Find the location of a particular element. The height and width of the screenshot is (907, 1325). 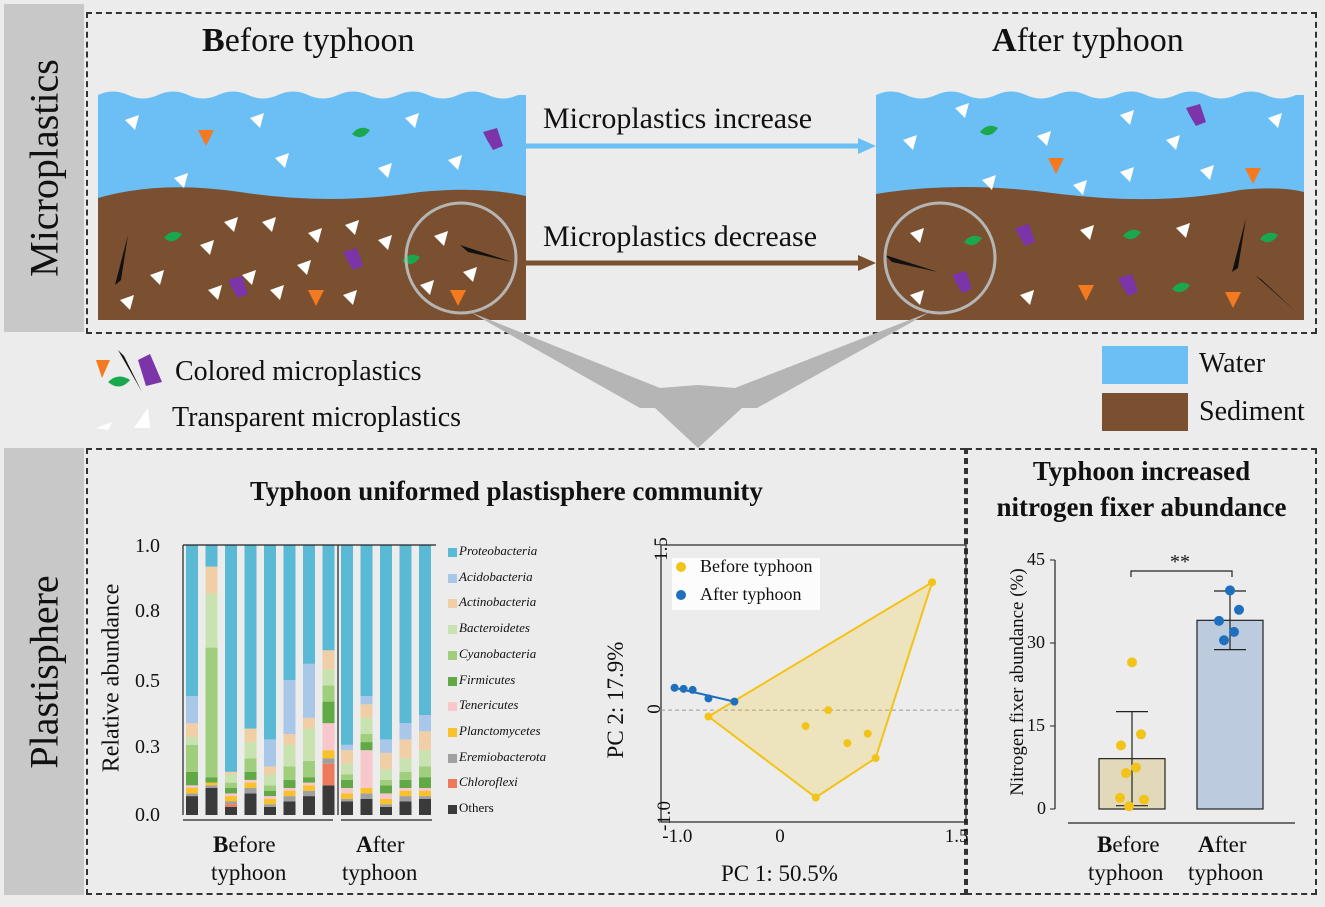

stack-group-before-line2: typhoon is located at coordinates (249, 872).